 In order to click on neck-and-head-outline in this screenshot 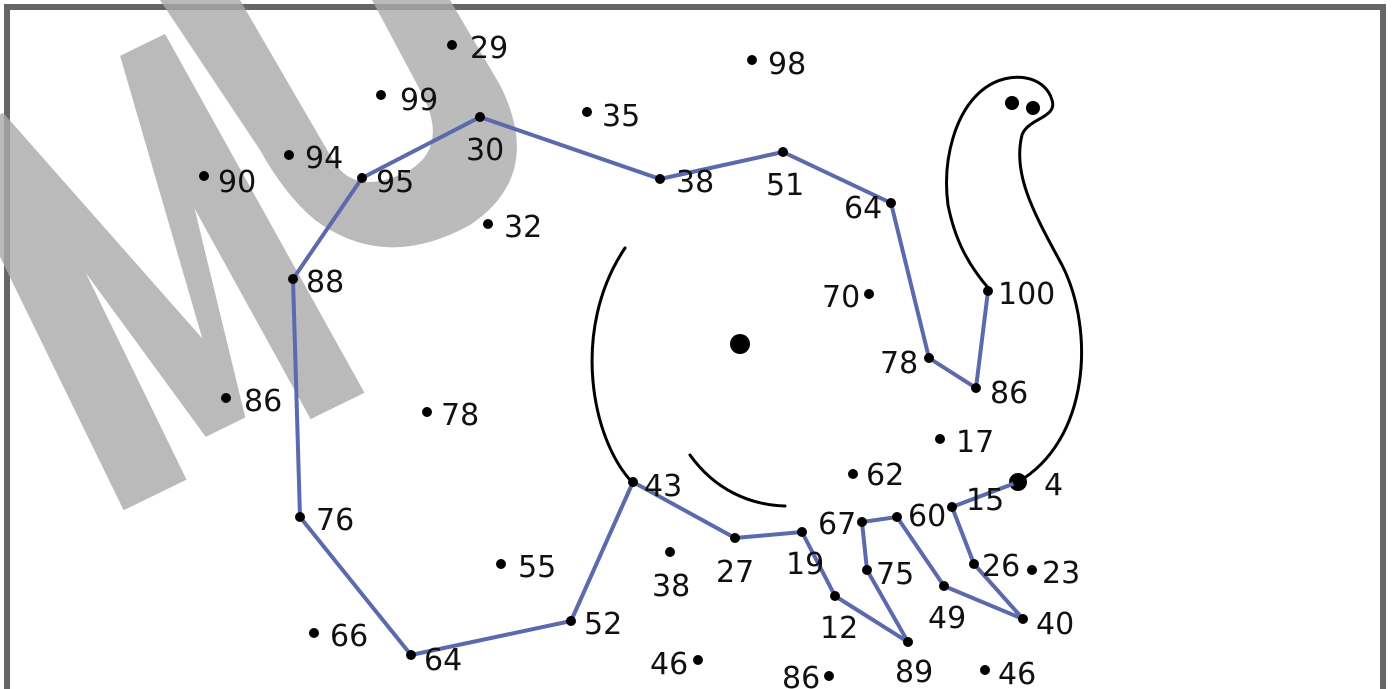, I will do `click(1014, 279)`.